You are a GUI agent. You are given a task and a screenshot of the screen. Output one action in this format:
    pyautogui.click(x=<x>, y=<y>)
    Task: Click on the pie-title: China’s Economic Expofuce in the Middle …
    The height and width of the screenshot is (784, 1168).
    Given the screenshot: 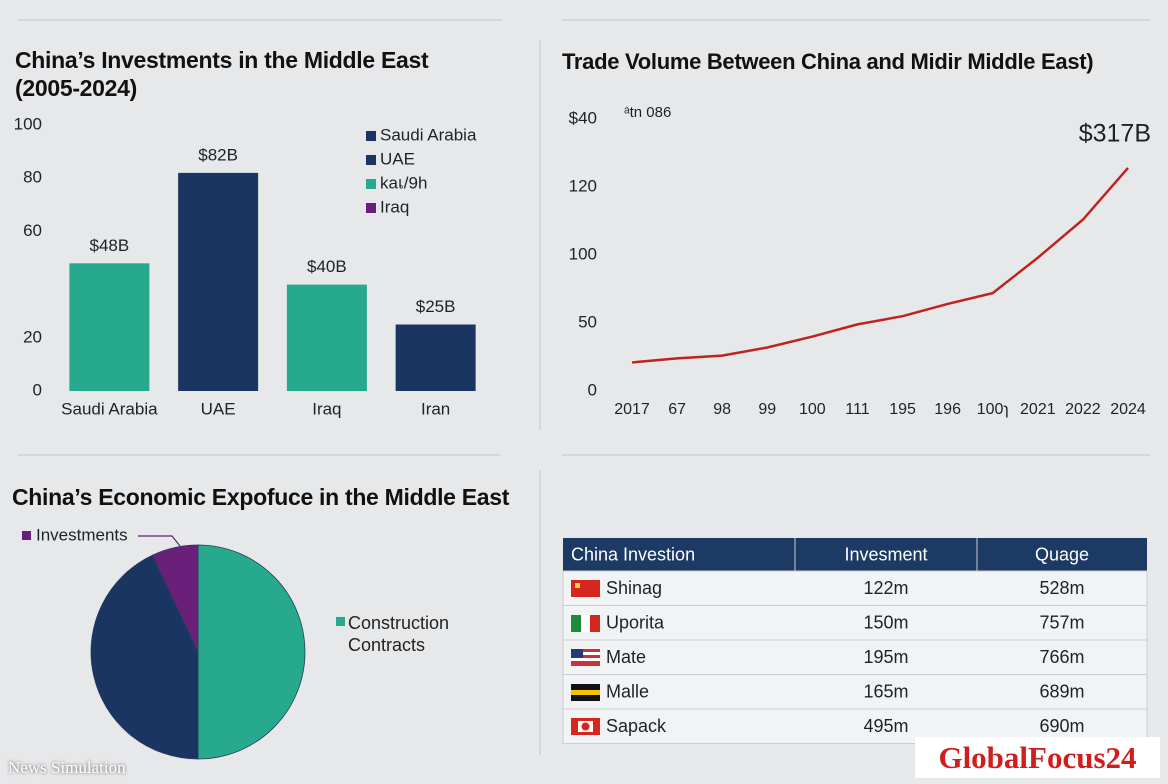 What is the action you would take?
    pyautogui.click(x=261, y=497)
    